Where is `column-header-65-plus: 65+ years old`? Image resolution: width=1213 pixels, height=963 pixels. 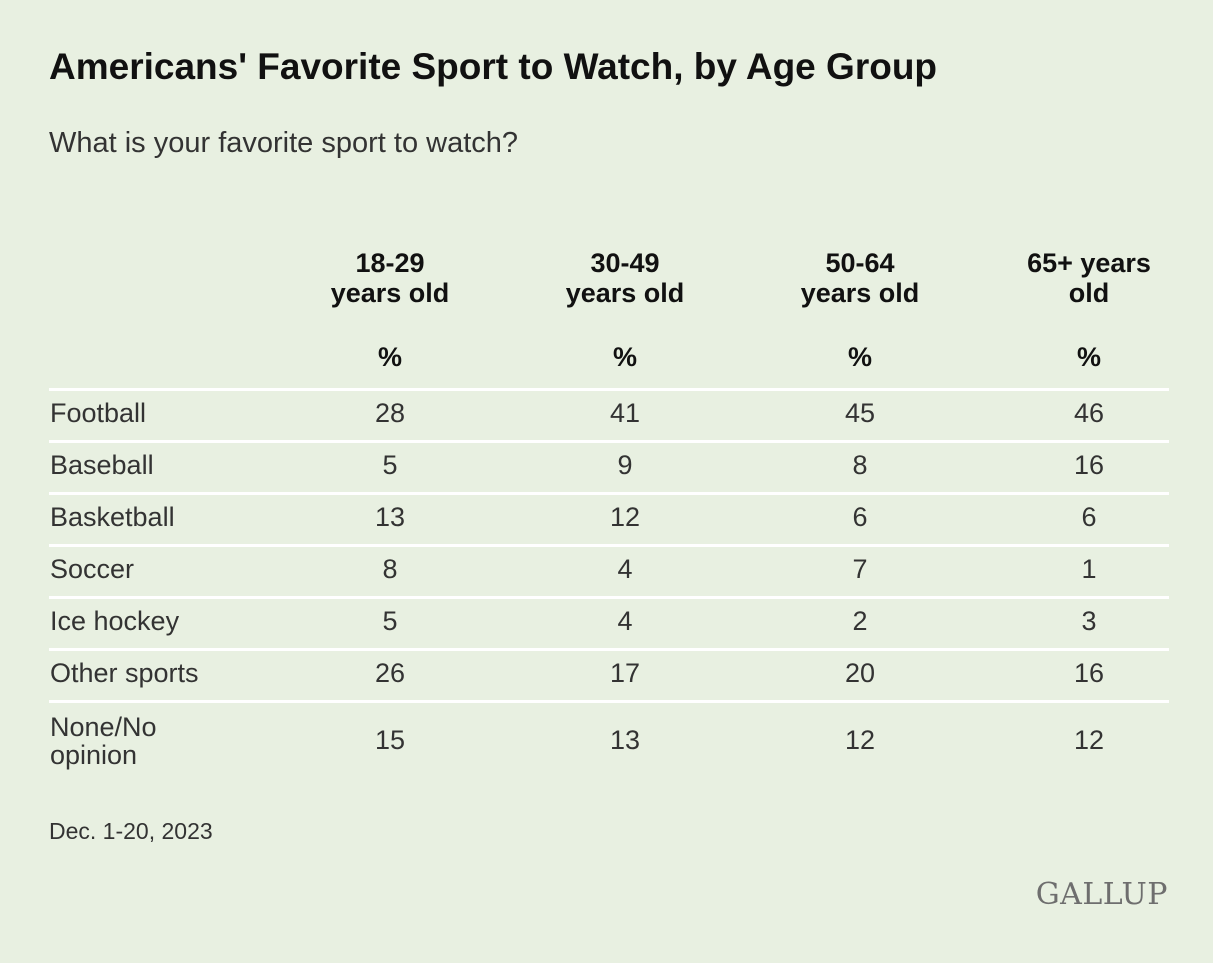 column-header-65-plus: 65+ years old is located at coordinates (1089, 278).